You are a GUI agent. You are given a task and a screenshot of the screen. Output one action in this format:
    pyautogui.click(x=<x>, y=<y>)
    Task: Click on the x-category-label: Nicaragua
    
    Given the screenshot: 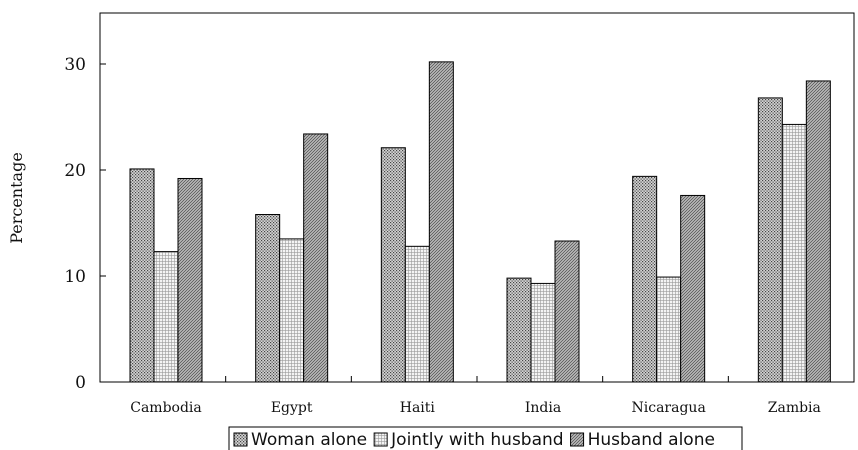 What is the action you would take?
    pyautogui.click(x=669, y=408)
    